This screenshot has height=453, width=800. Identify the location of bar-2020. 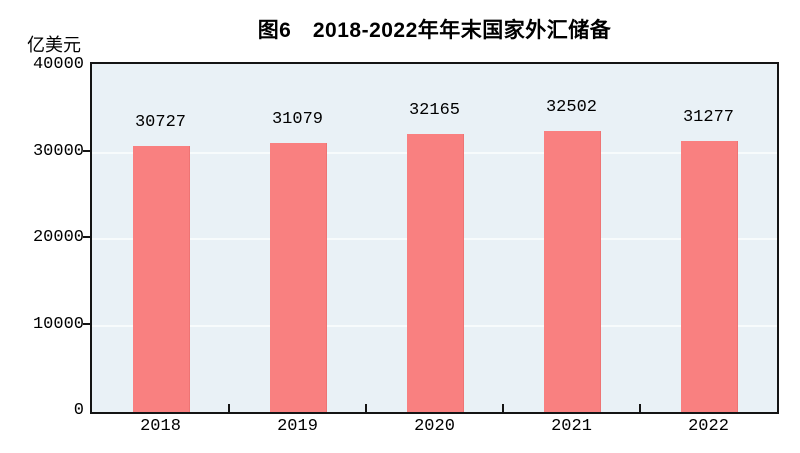
(435, 272).